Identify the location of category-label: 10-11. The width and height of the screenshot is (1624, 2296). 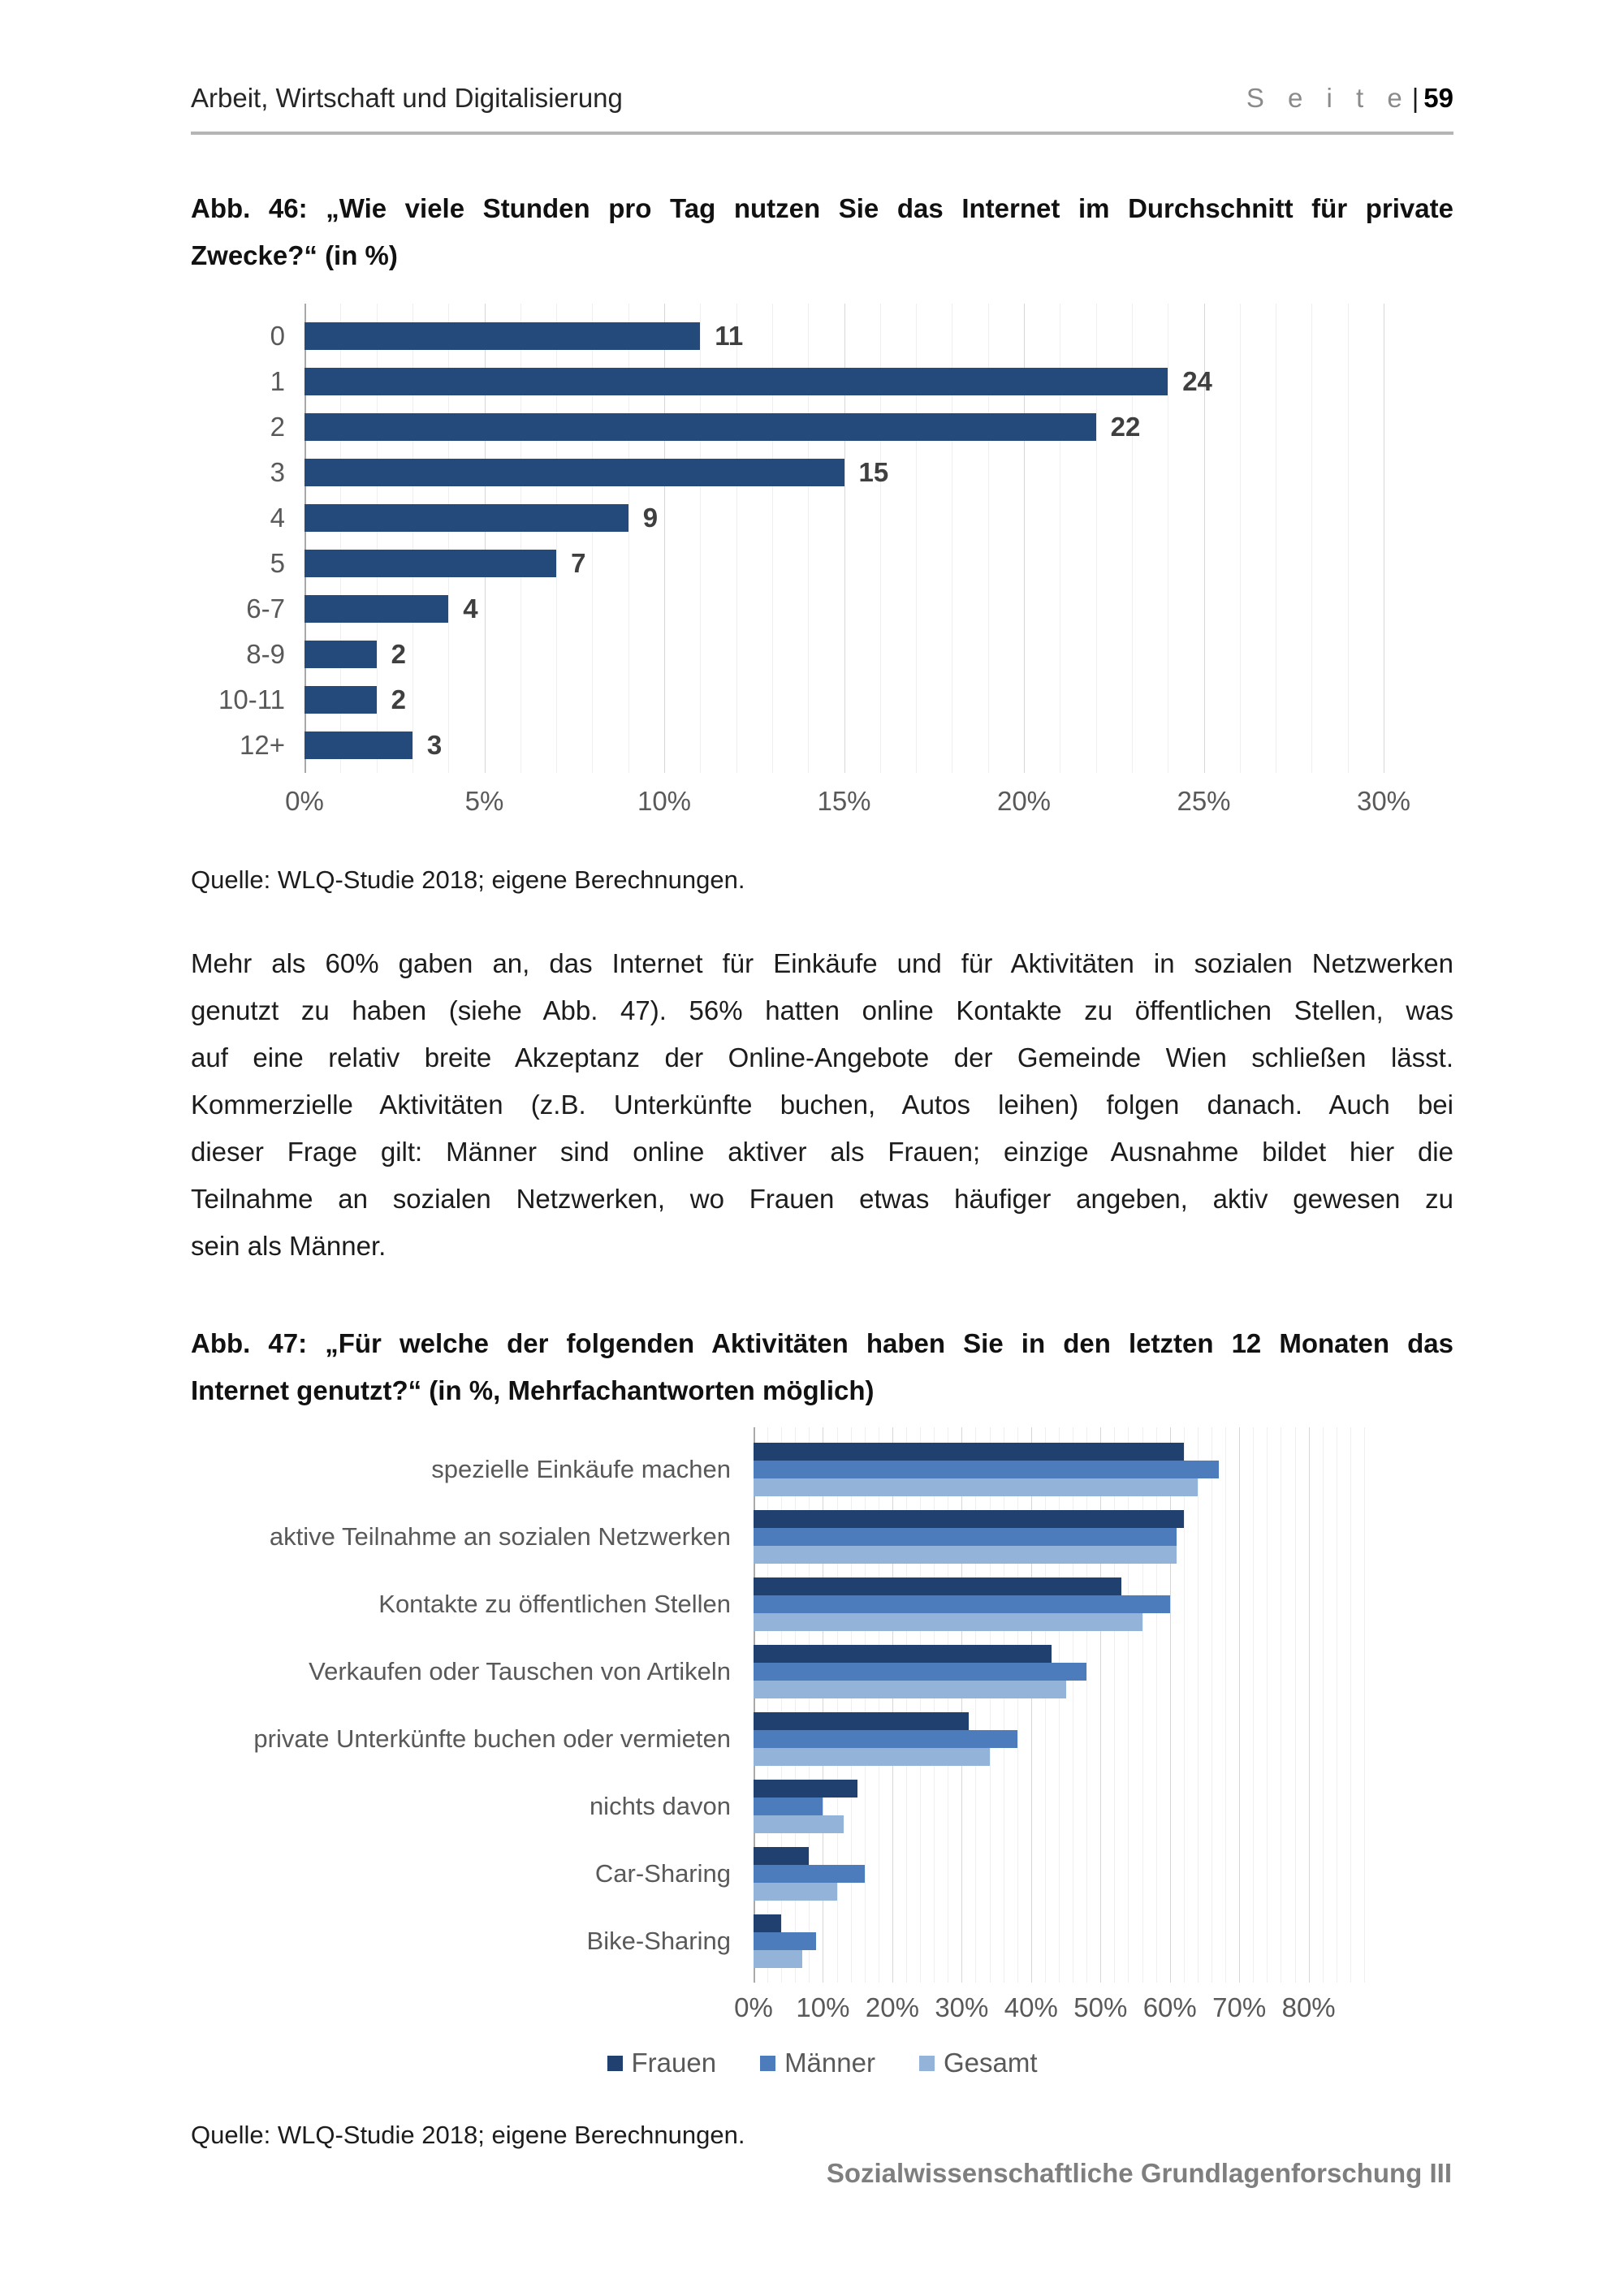
(251, 699).